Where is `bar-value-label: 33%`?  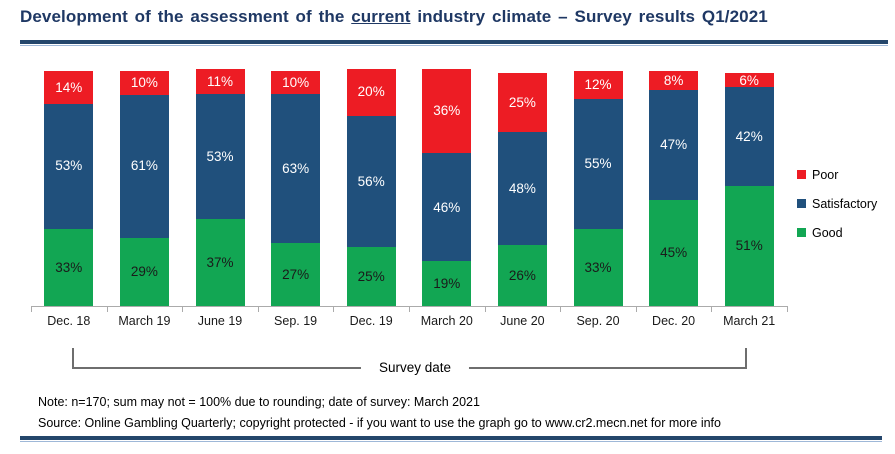
bar-value-label: 33% is located at coordinates (69, 267).